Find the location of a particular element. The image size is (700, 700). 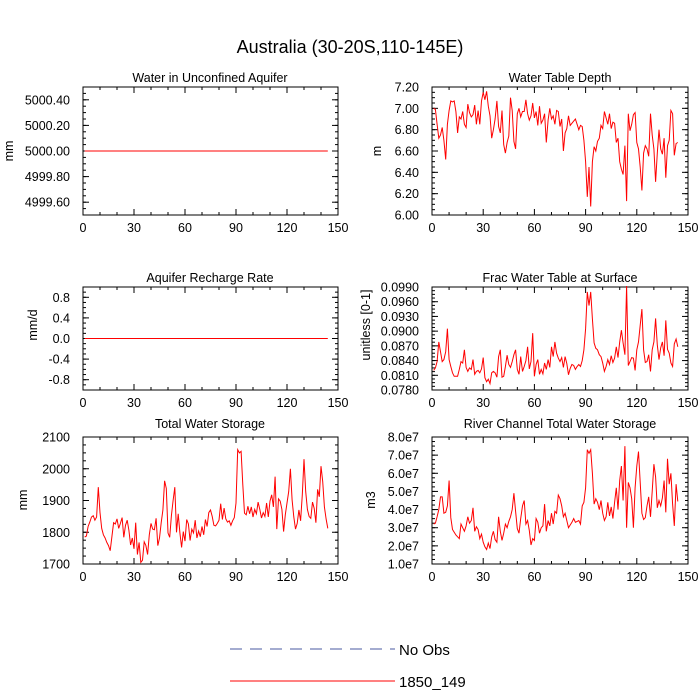

y-tick-label: 0.0 is located at coordinates (61, 339).